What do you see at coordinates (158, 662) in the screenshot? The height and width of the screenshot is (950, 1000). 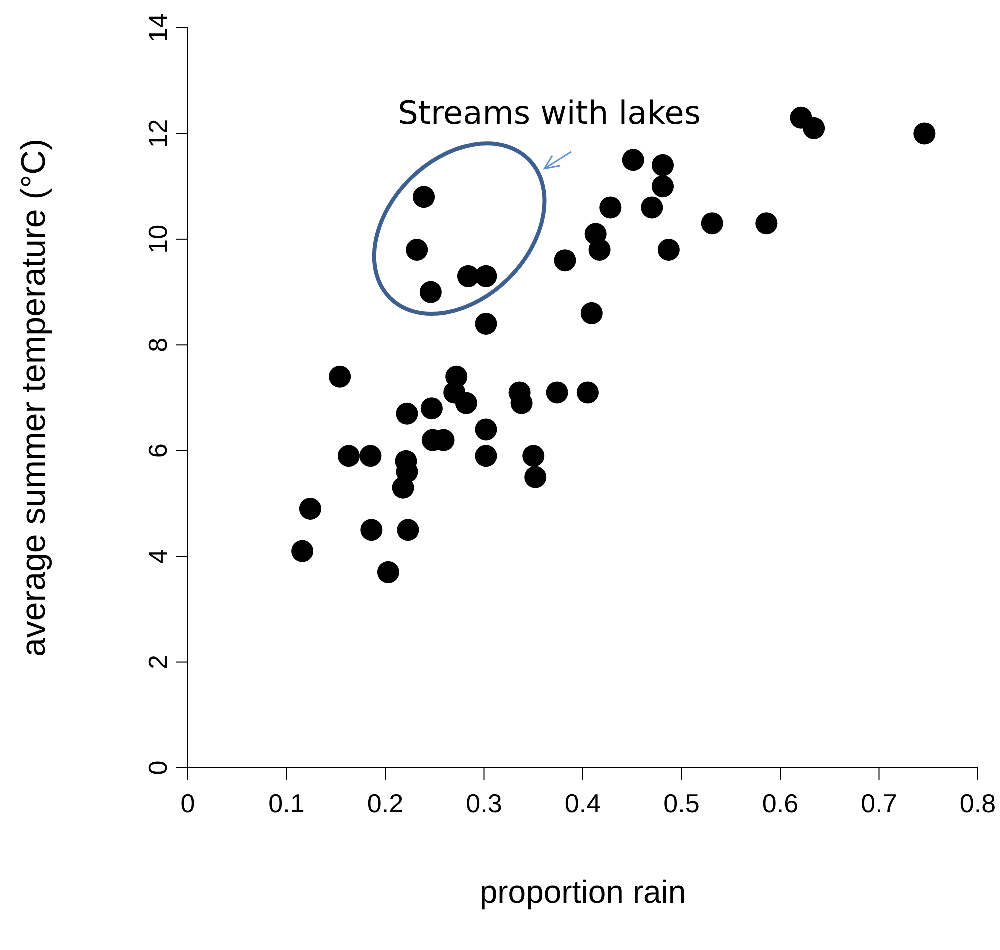 I see `y-tick-label: 2` at bounding box center [158, 662].